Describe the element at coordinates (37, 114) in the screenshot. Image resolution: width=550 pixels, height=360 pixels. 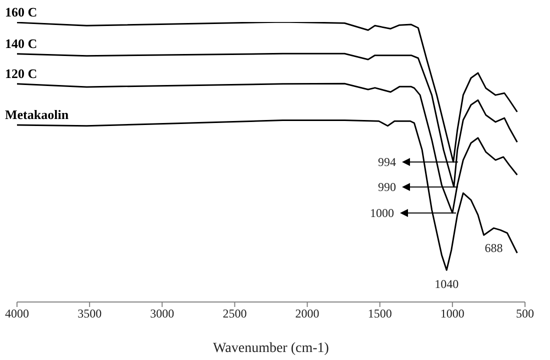
I see `series-label: Metakaolin` at that location.